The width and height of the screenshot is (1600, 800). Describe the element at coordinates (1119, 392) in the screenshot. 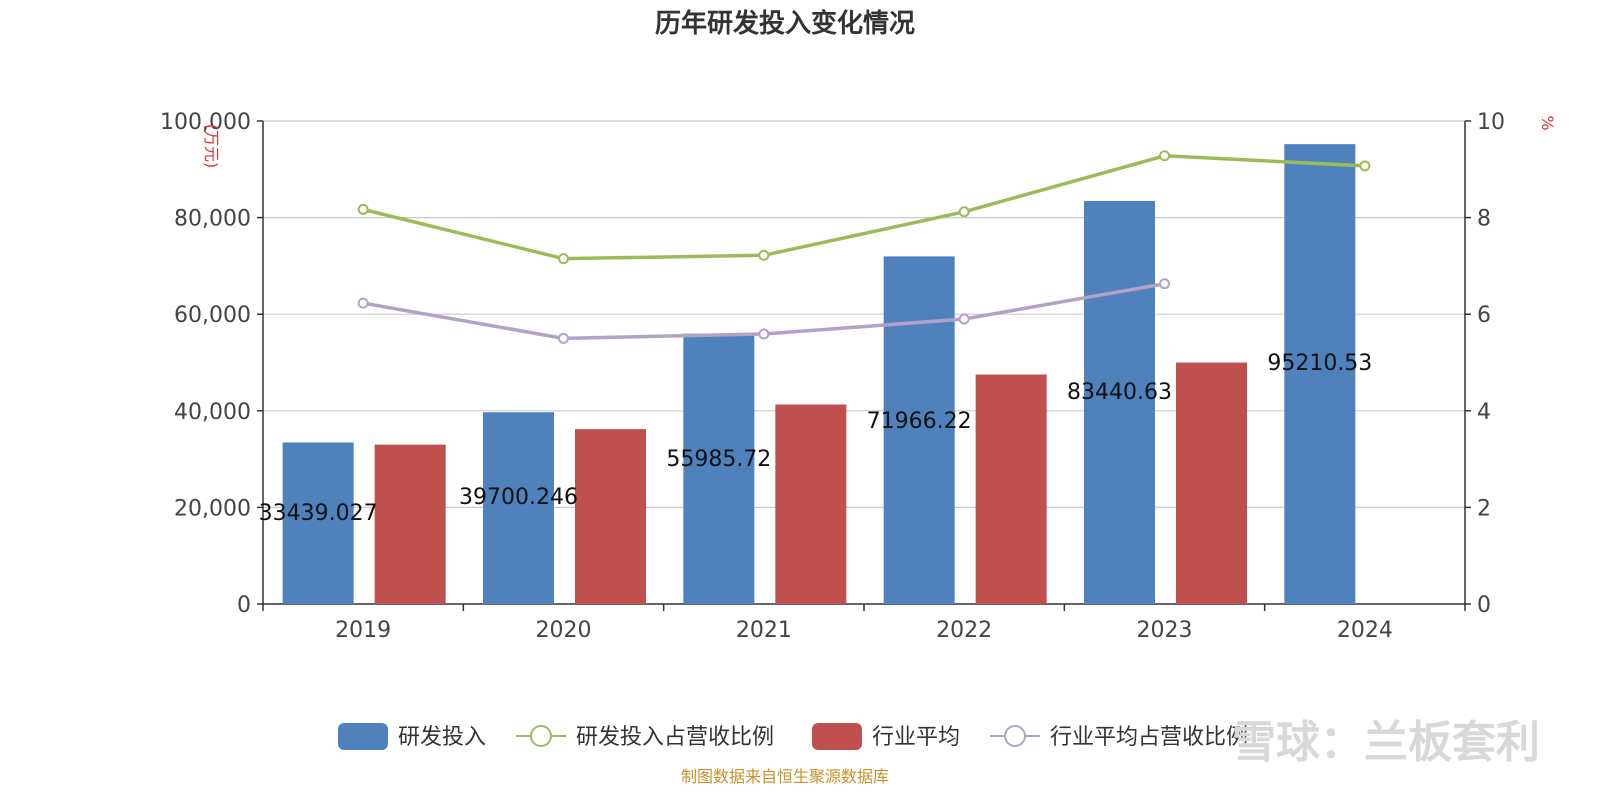

I see `bar-value-label: 83440.63` at that location.